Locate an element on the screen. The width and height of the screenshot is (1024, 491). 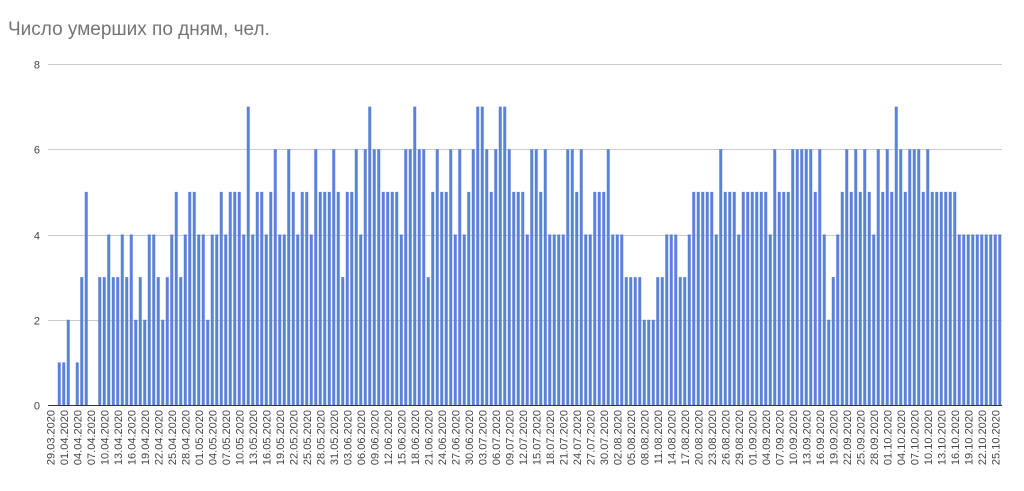
x-tick-label: 01.05.2020 is located at coordinates (200, 437).